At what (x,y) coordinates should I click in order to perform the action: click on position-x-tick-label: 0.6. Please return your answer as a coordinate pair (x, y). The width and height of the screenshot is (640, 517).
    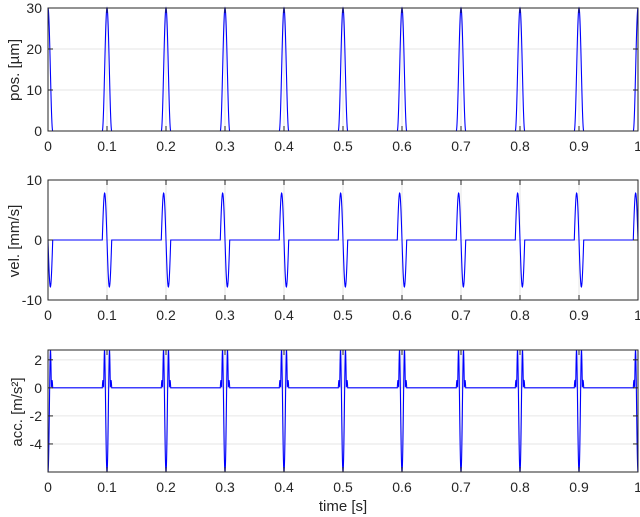
    Looking at the image, I should click on (402, 146).